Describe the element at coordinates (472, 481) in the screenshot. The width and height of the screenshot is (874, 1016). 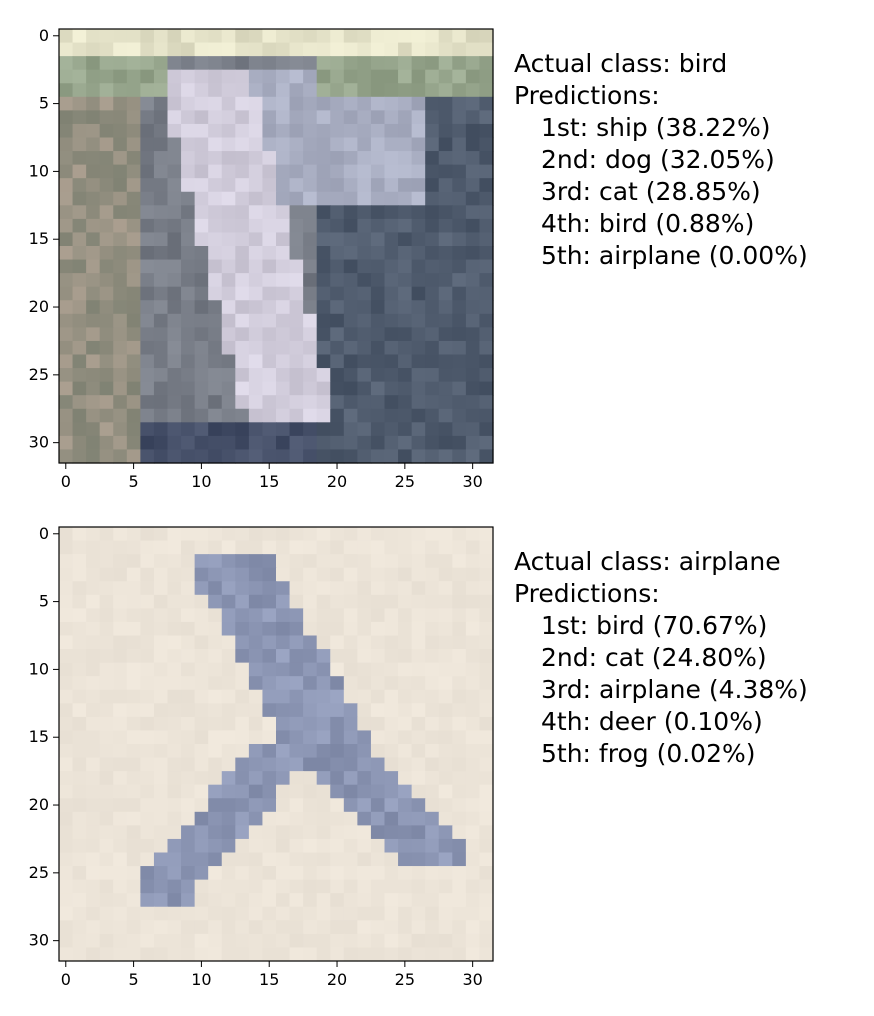
I see `x-tick-label: 30` at that location.